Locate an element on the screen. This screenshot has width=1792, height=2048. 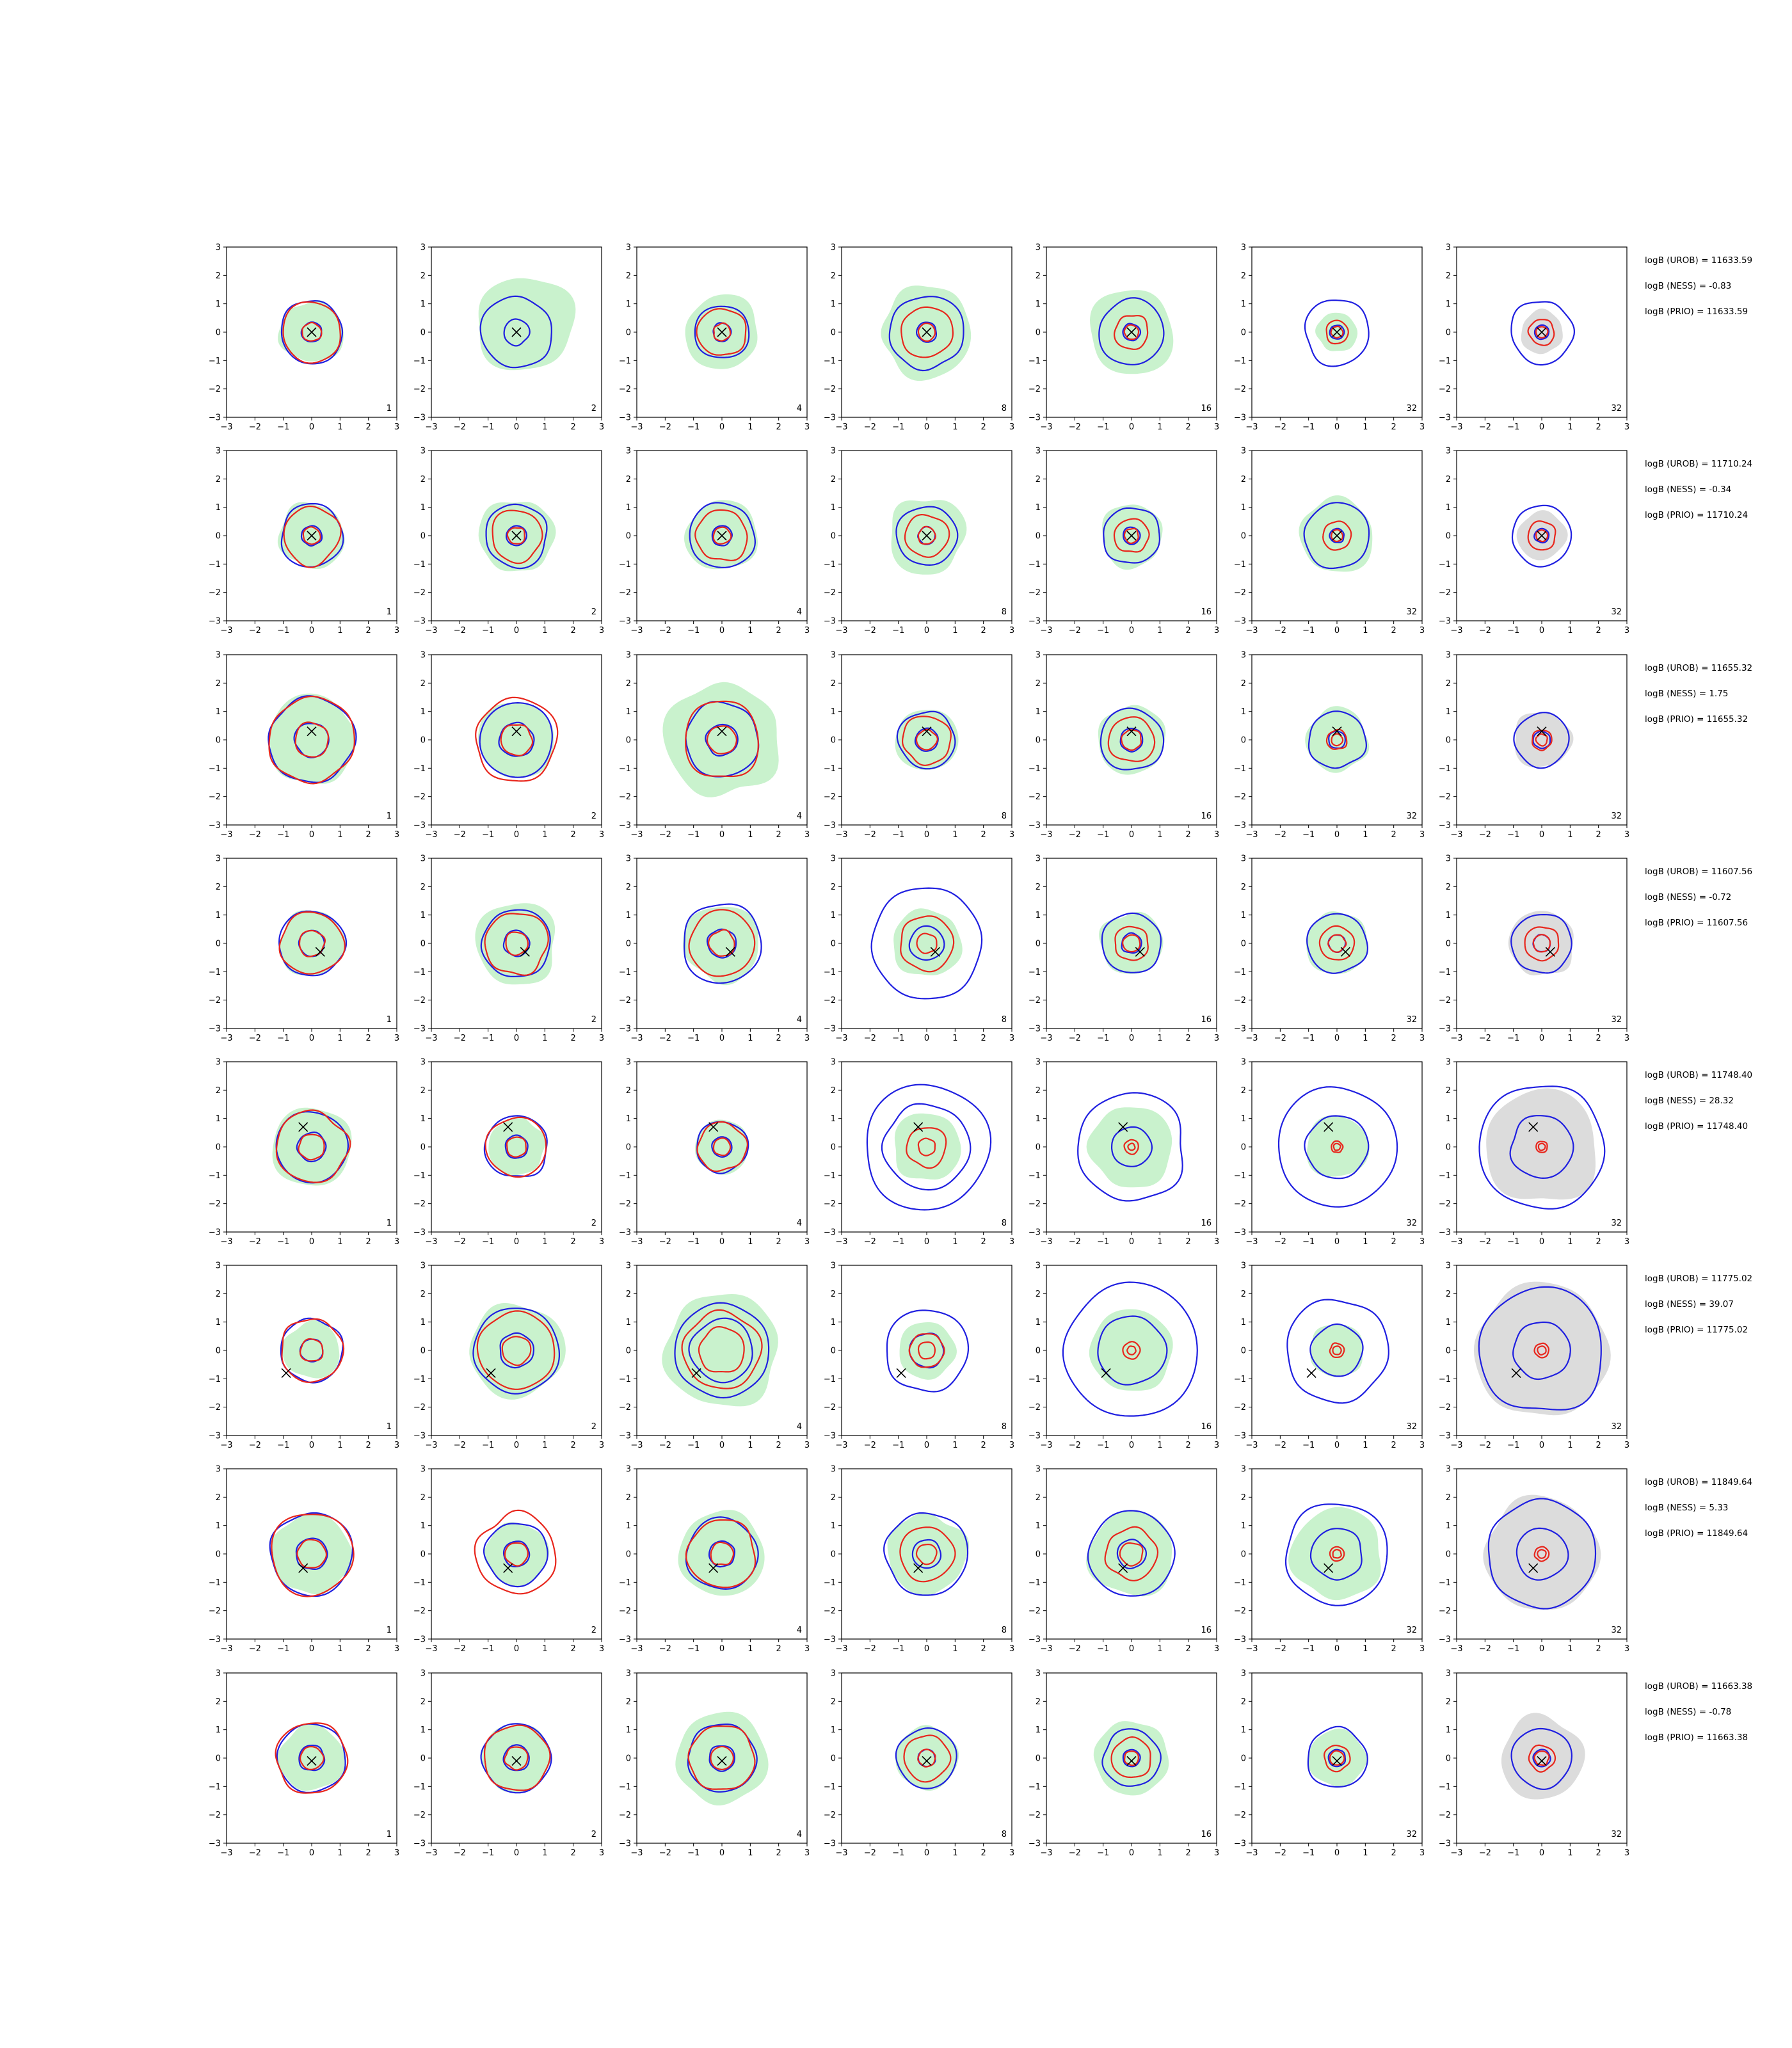
prior-density-region is located at coordinates (1541, 943).